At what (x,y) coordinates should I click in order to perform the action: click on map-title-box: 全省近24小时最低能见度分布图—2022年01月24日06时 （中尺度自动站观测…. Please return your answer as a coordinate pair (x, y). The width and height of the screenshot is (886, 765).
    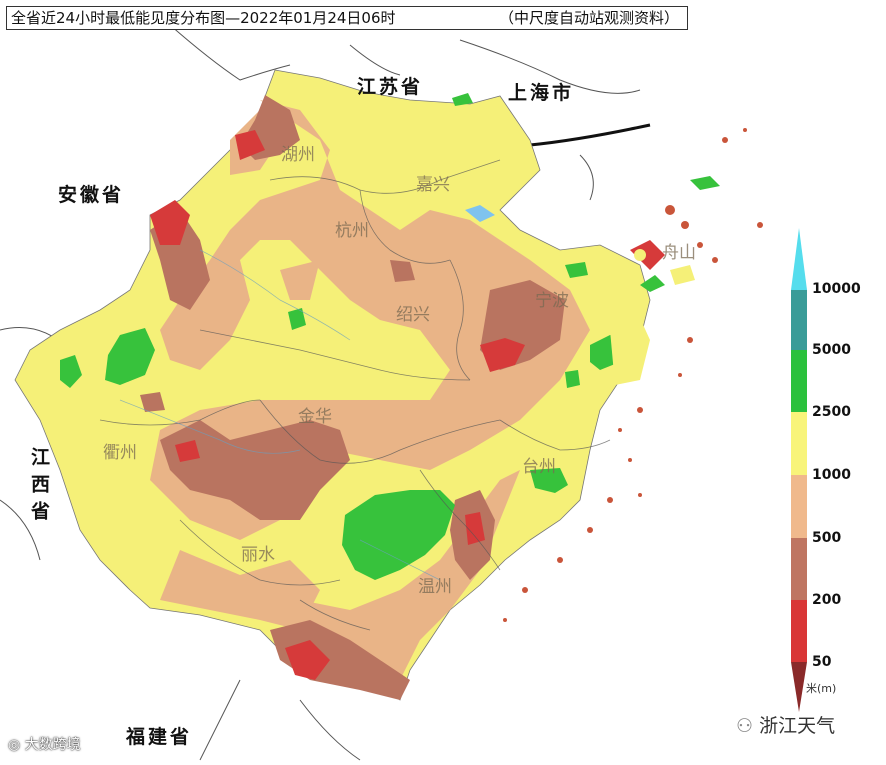
    Looking at the image, I should click on (347, 18).